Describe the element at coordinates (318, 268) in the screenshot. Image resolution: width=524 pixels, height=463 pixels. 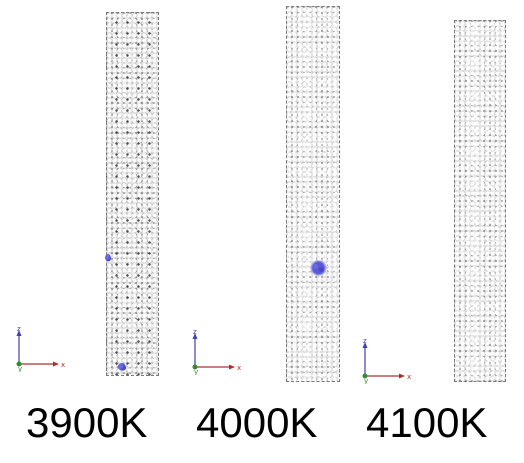
I see `blue-atom-cluster-middle` at that location.